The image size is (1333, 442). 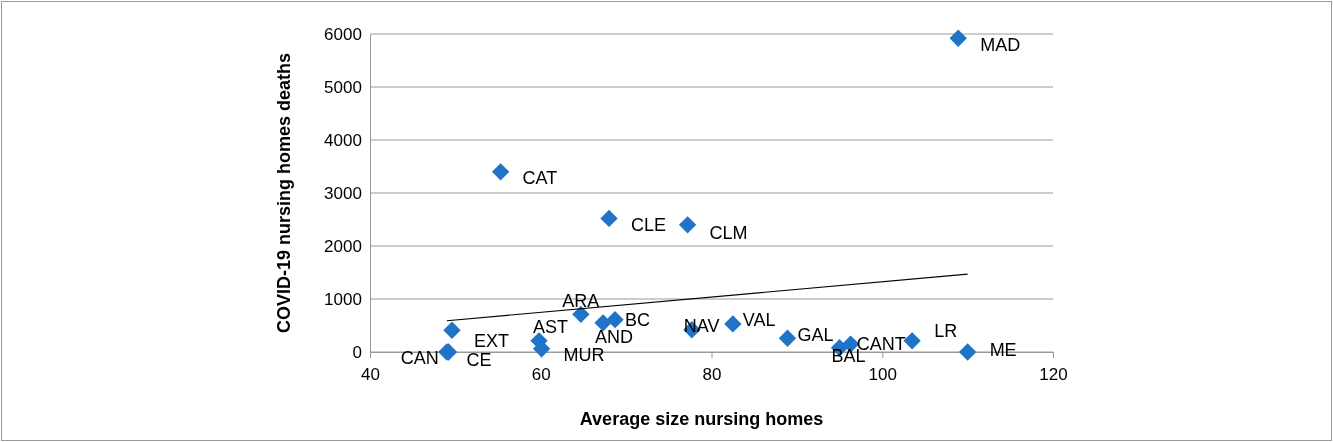 I want to click on x-tick-label: 120, so click(x=1053, y=374).